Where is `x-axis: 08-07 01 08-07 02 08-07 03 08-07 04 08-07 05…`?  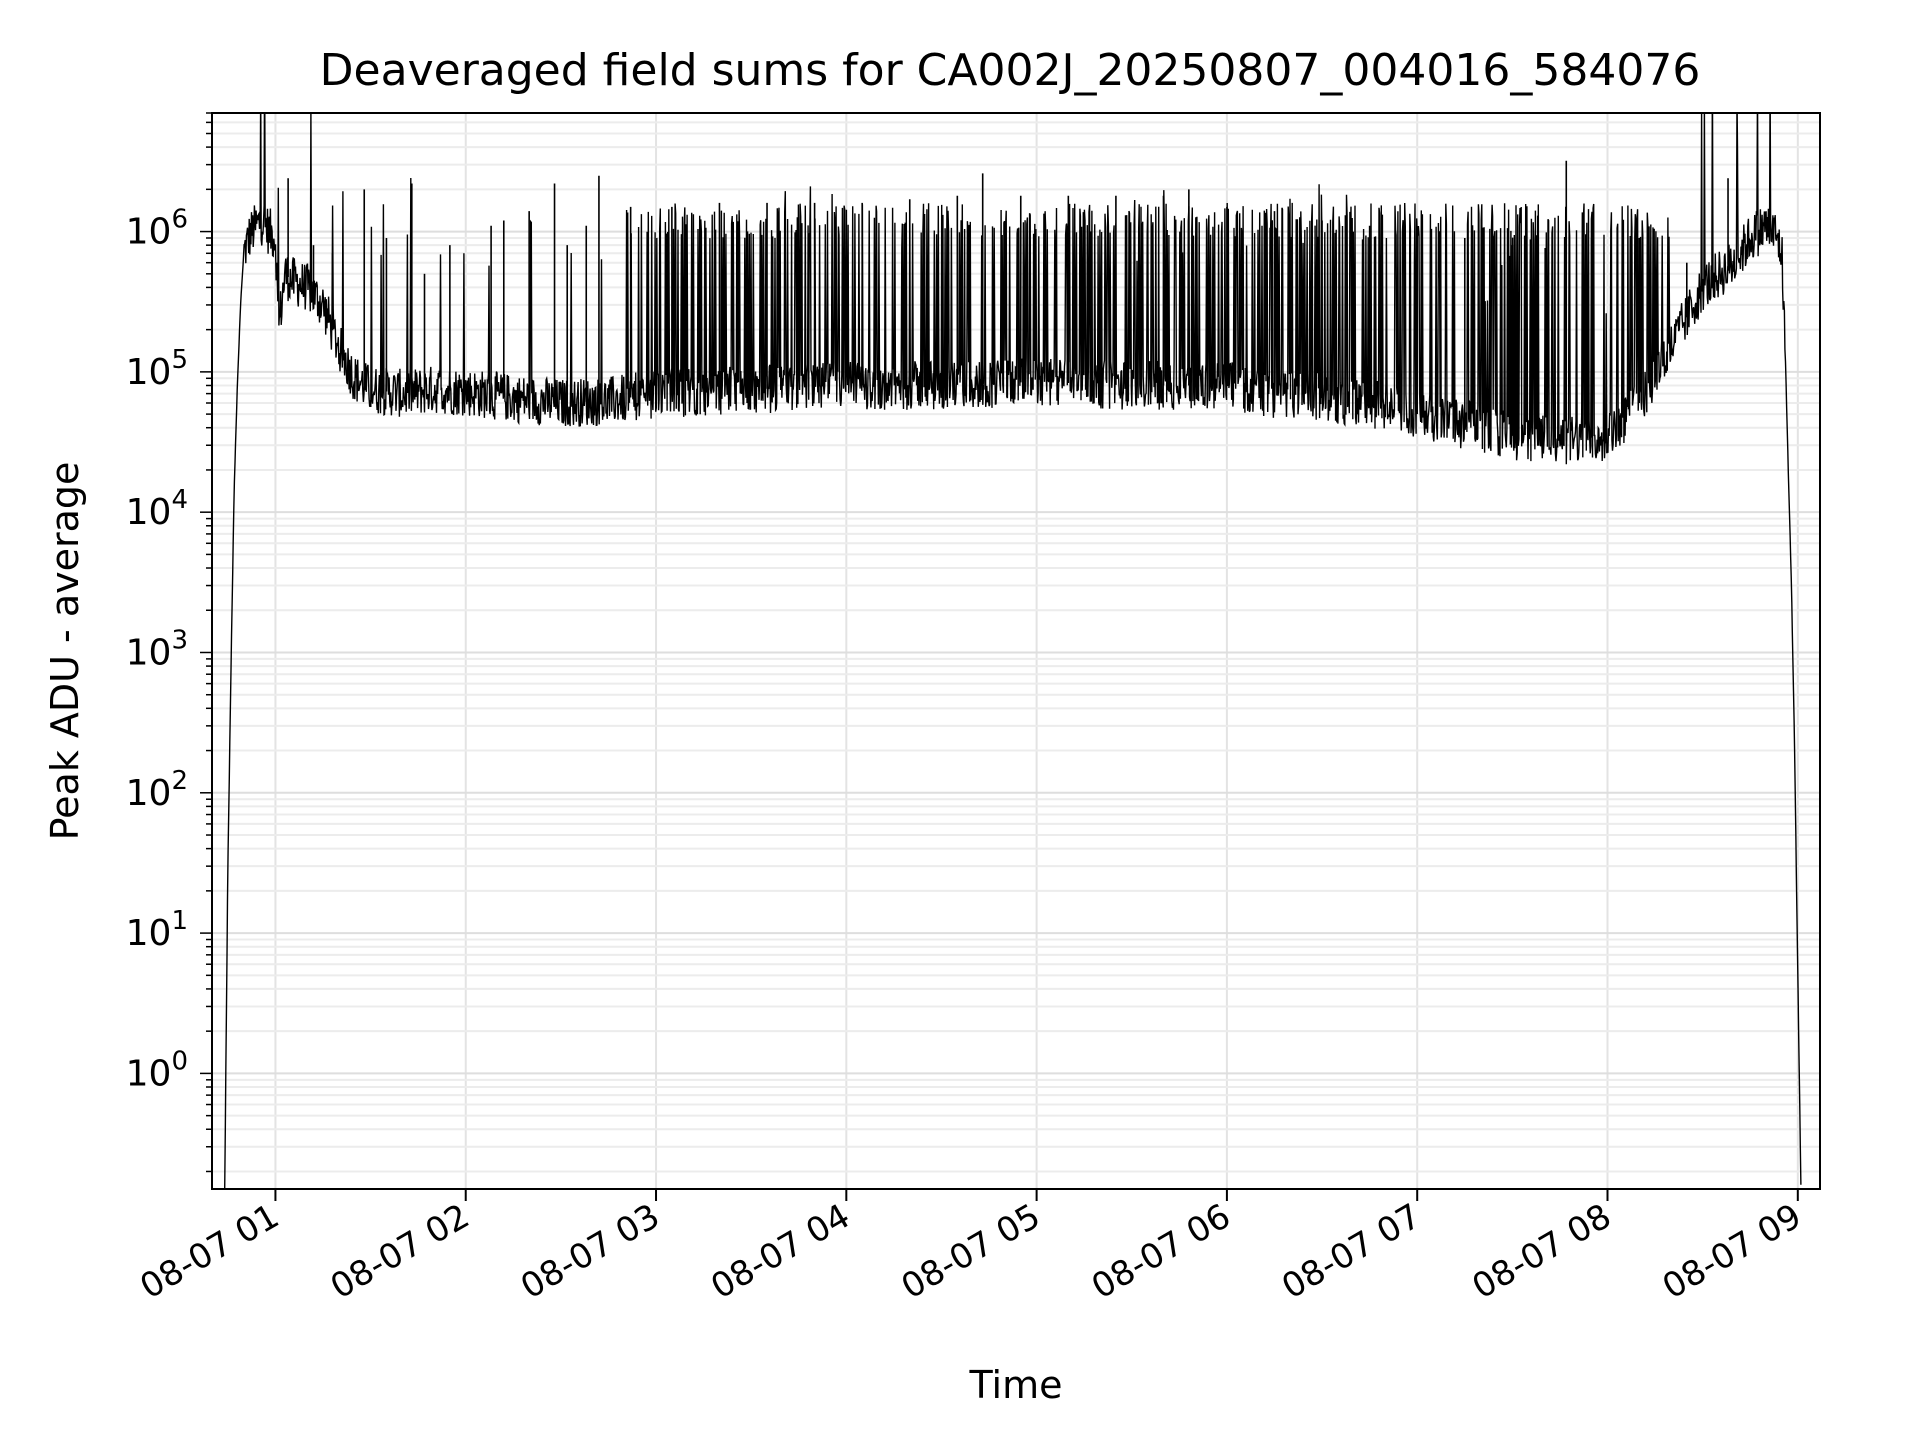
x-axis: 08-07 01 08-07 02 08-07 03 08-07 04 08-07 05… is located at coordinates (971, 1248).